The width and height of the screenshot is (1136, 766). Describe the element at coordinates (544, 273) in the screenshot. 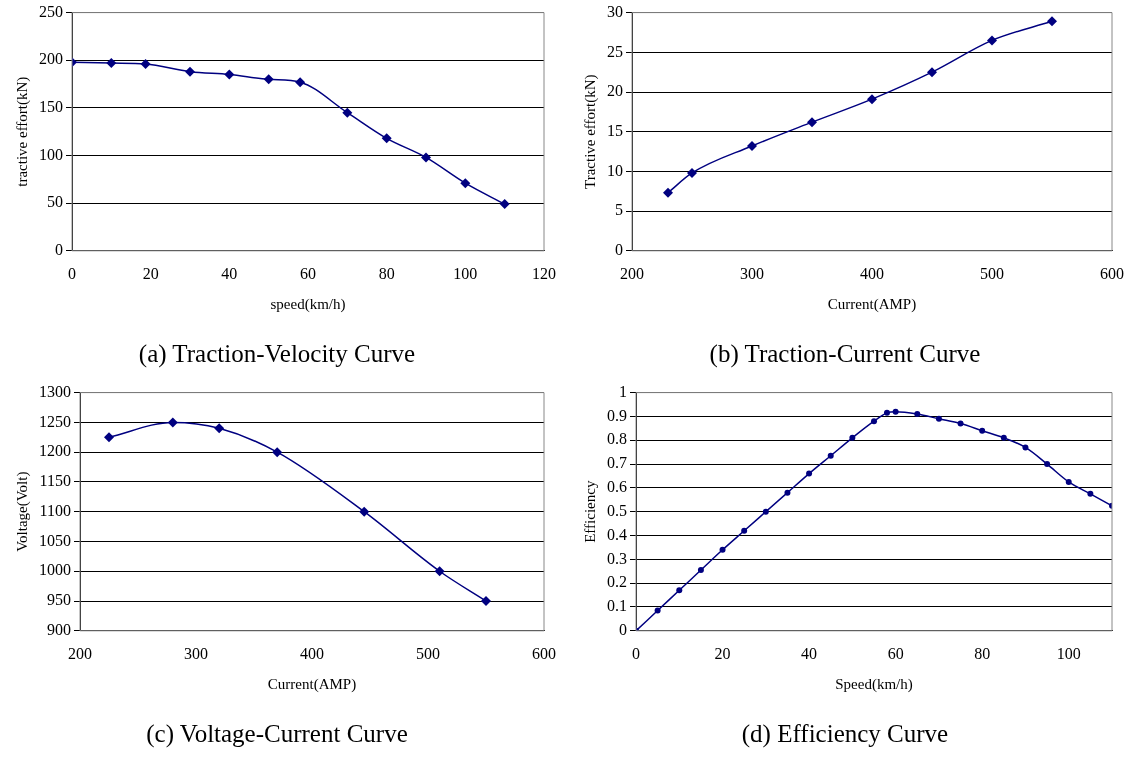

I see `x-tick-label: 120` at that location.